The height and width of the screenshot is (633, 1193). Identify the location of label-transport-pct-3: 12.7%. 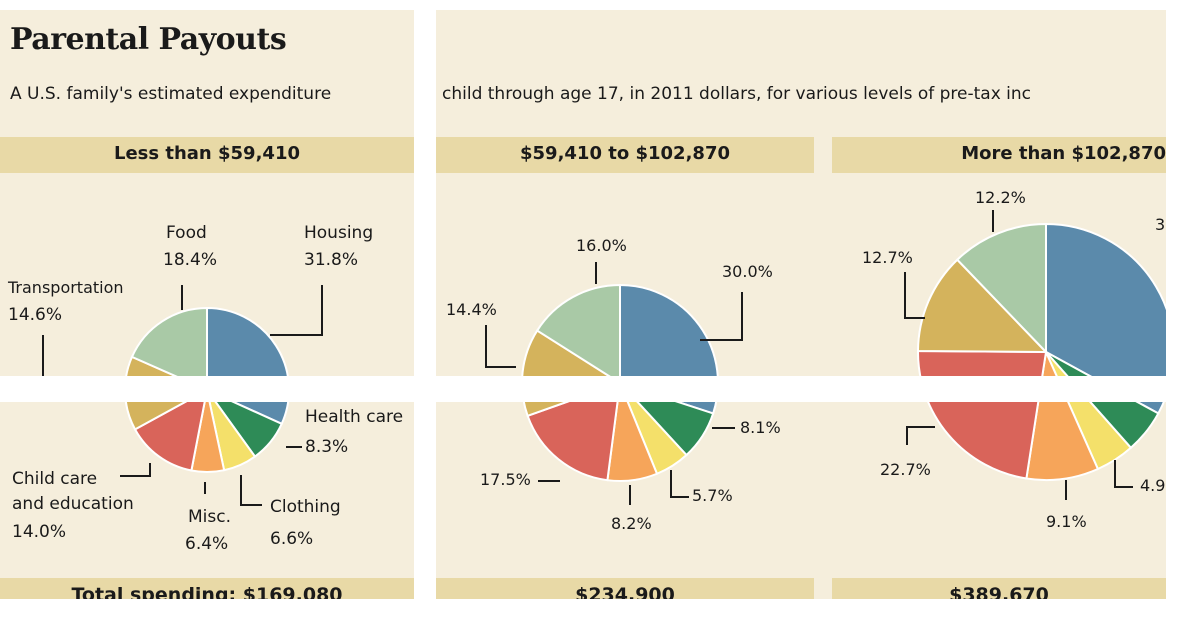
(887, 257).